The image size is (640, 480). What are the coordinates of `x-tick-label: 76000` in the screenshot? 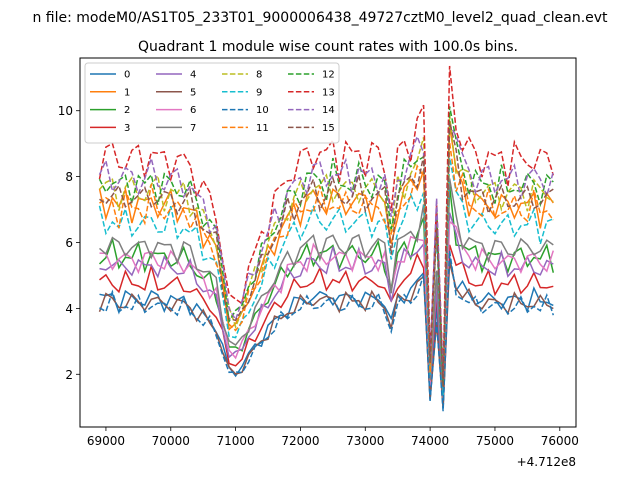 It's located at (560, 441).